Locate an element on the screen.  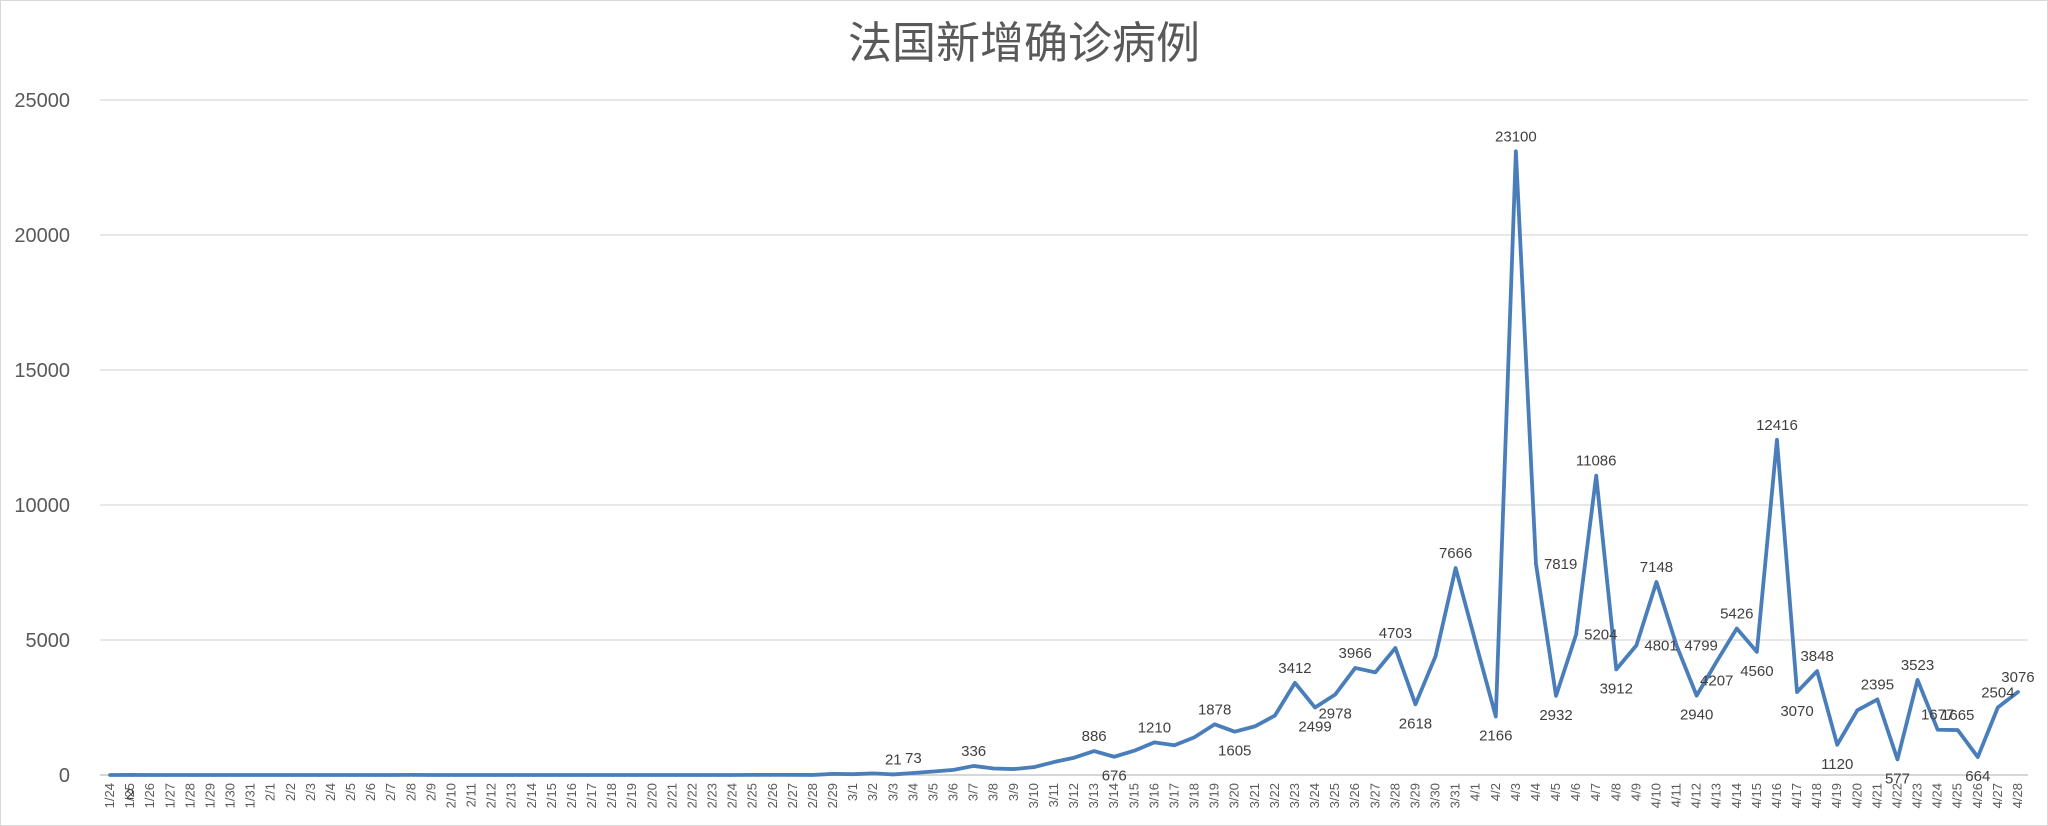
x-tick-label: 2/2 is located at coordinates (290, 792).